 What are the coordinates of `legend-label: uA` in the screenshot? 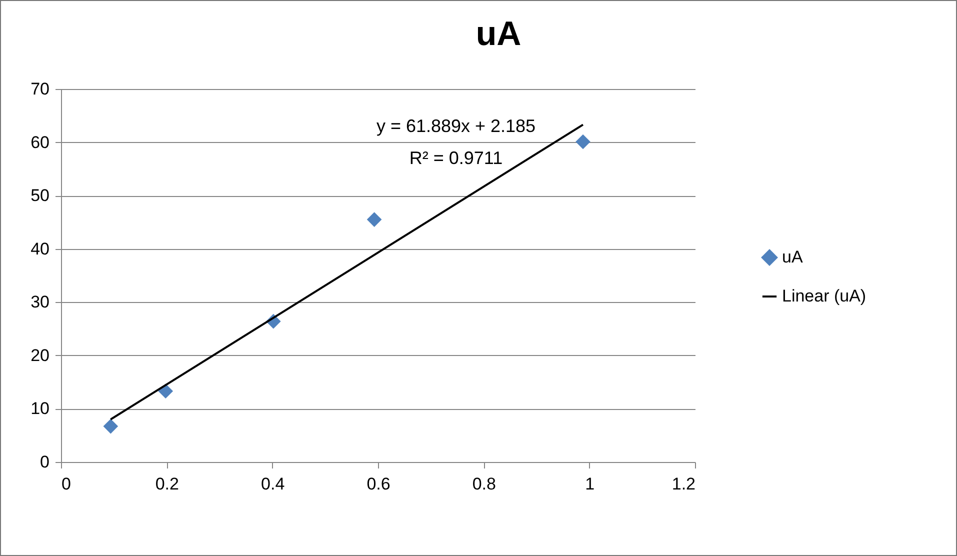 It's located at (793, 257).